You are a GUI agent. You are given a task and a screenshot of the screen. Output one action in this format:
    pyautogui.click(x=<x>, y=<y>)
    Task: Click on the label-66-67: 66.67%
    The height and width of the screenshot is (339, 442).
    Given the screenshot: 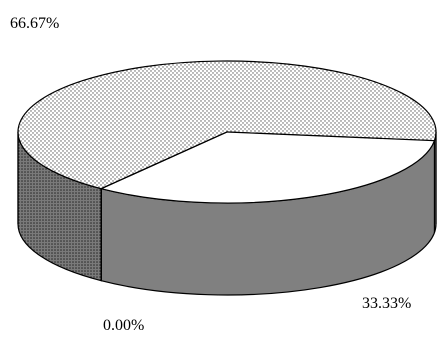 What is the action you would take?
    pyautogui.click(x=34, y=23)
    